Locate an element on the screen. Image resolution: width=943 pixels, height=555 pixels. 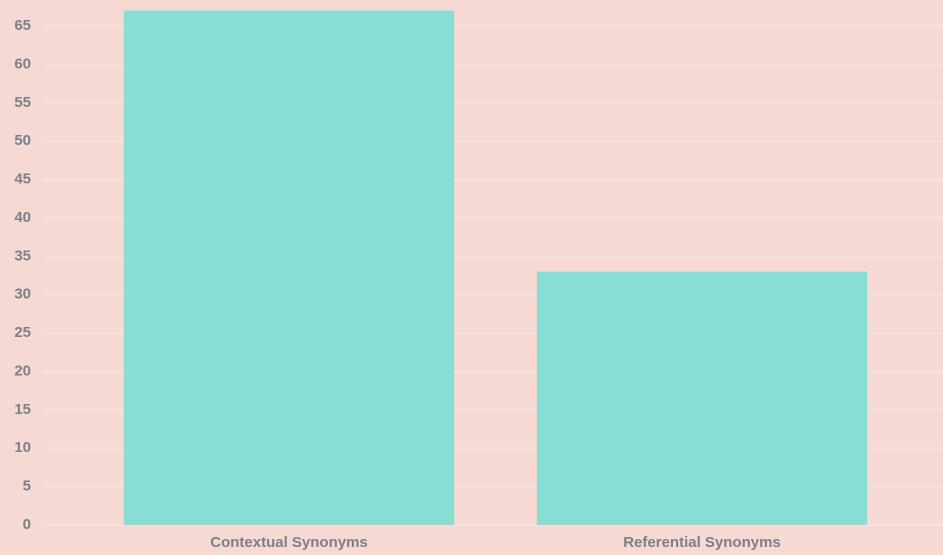
x-tick-label: Referential Synonyms is located at coordinates (702, 542).